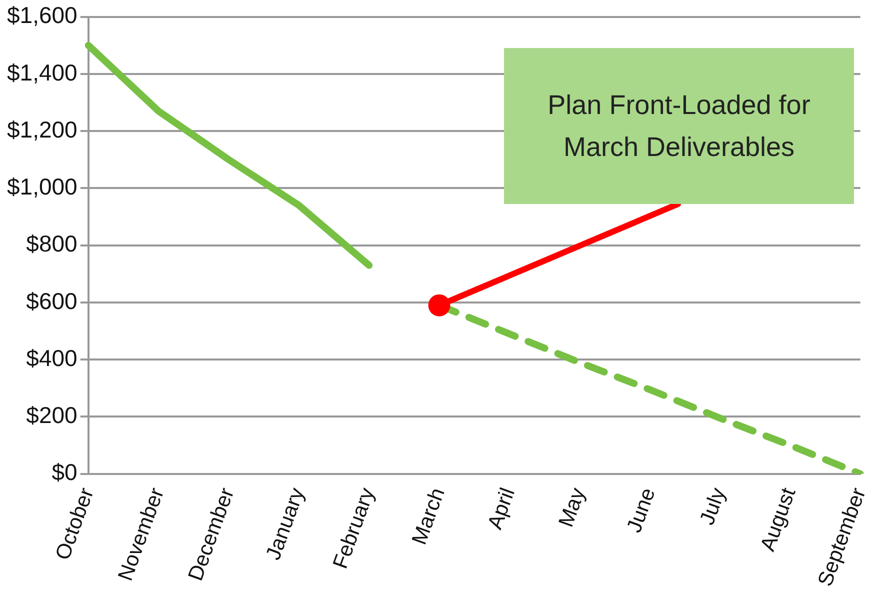 This screenshot has width=887, height=593. Describe the element at coordinates (42, 15) in the screenshot. I see `y-tick-label: $1,600` at that location.